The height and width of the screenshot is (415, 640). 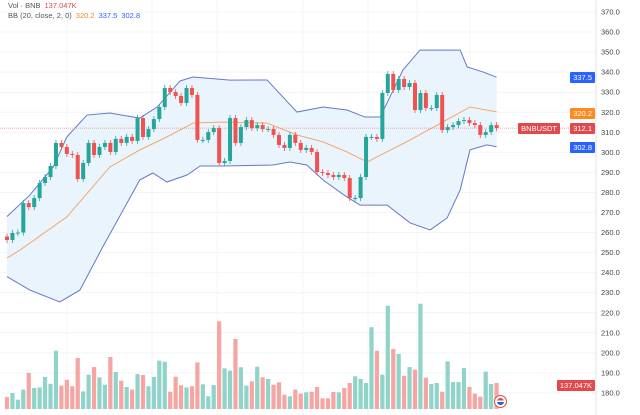 I want to click on price-tick-label: 320.0, so click(x=610, y=112).